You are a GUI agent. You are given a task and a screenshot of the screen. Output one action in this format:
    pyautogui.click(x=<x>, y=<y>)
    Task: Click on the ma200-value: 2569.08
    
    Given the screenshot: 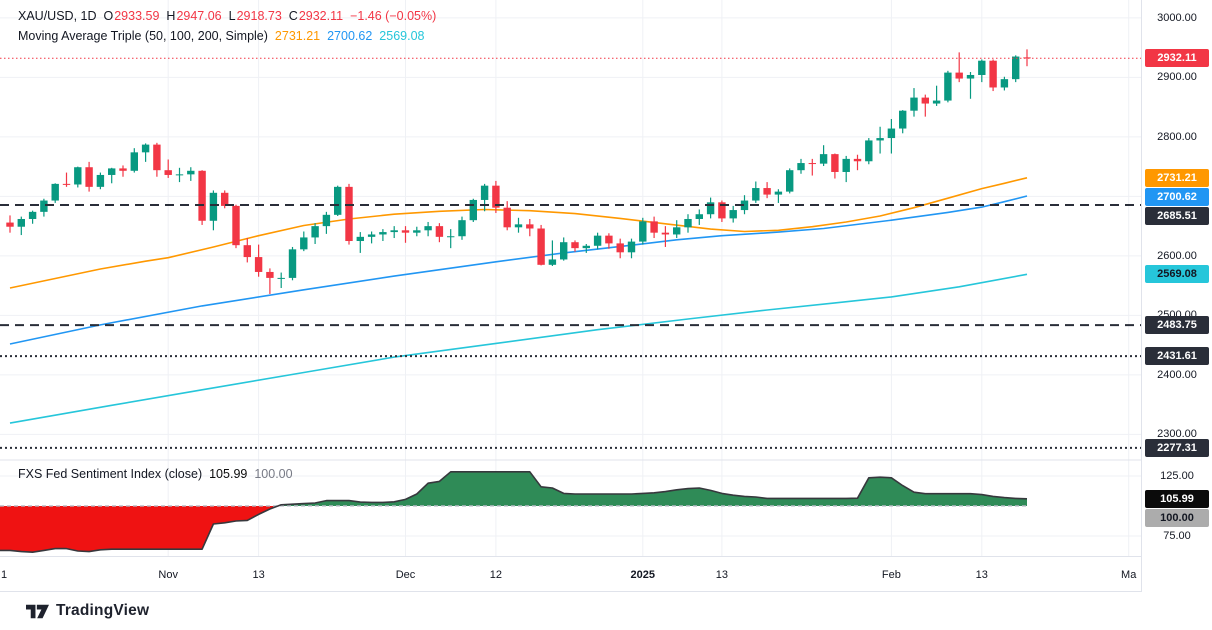 What is the action you would take?
    pyautogui.click(x=402, y=36)
    